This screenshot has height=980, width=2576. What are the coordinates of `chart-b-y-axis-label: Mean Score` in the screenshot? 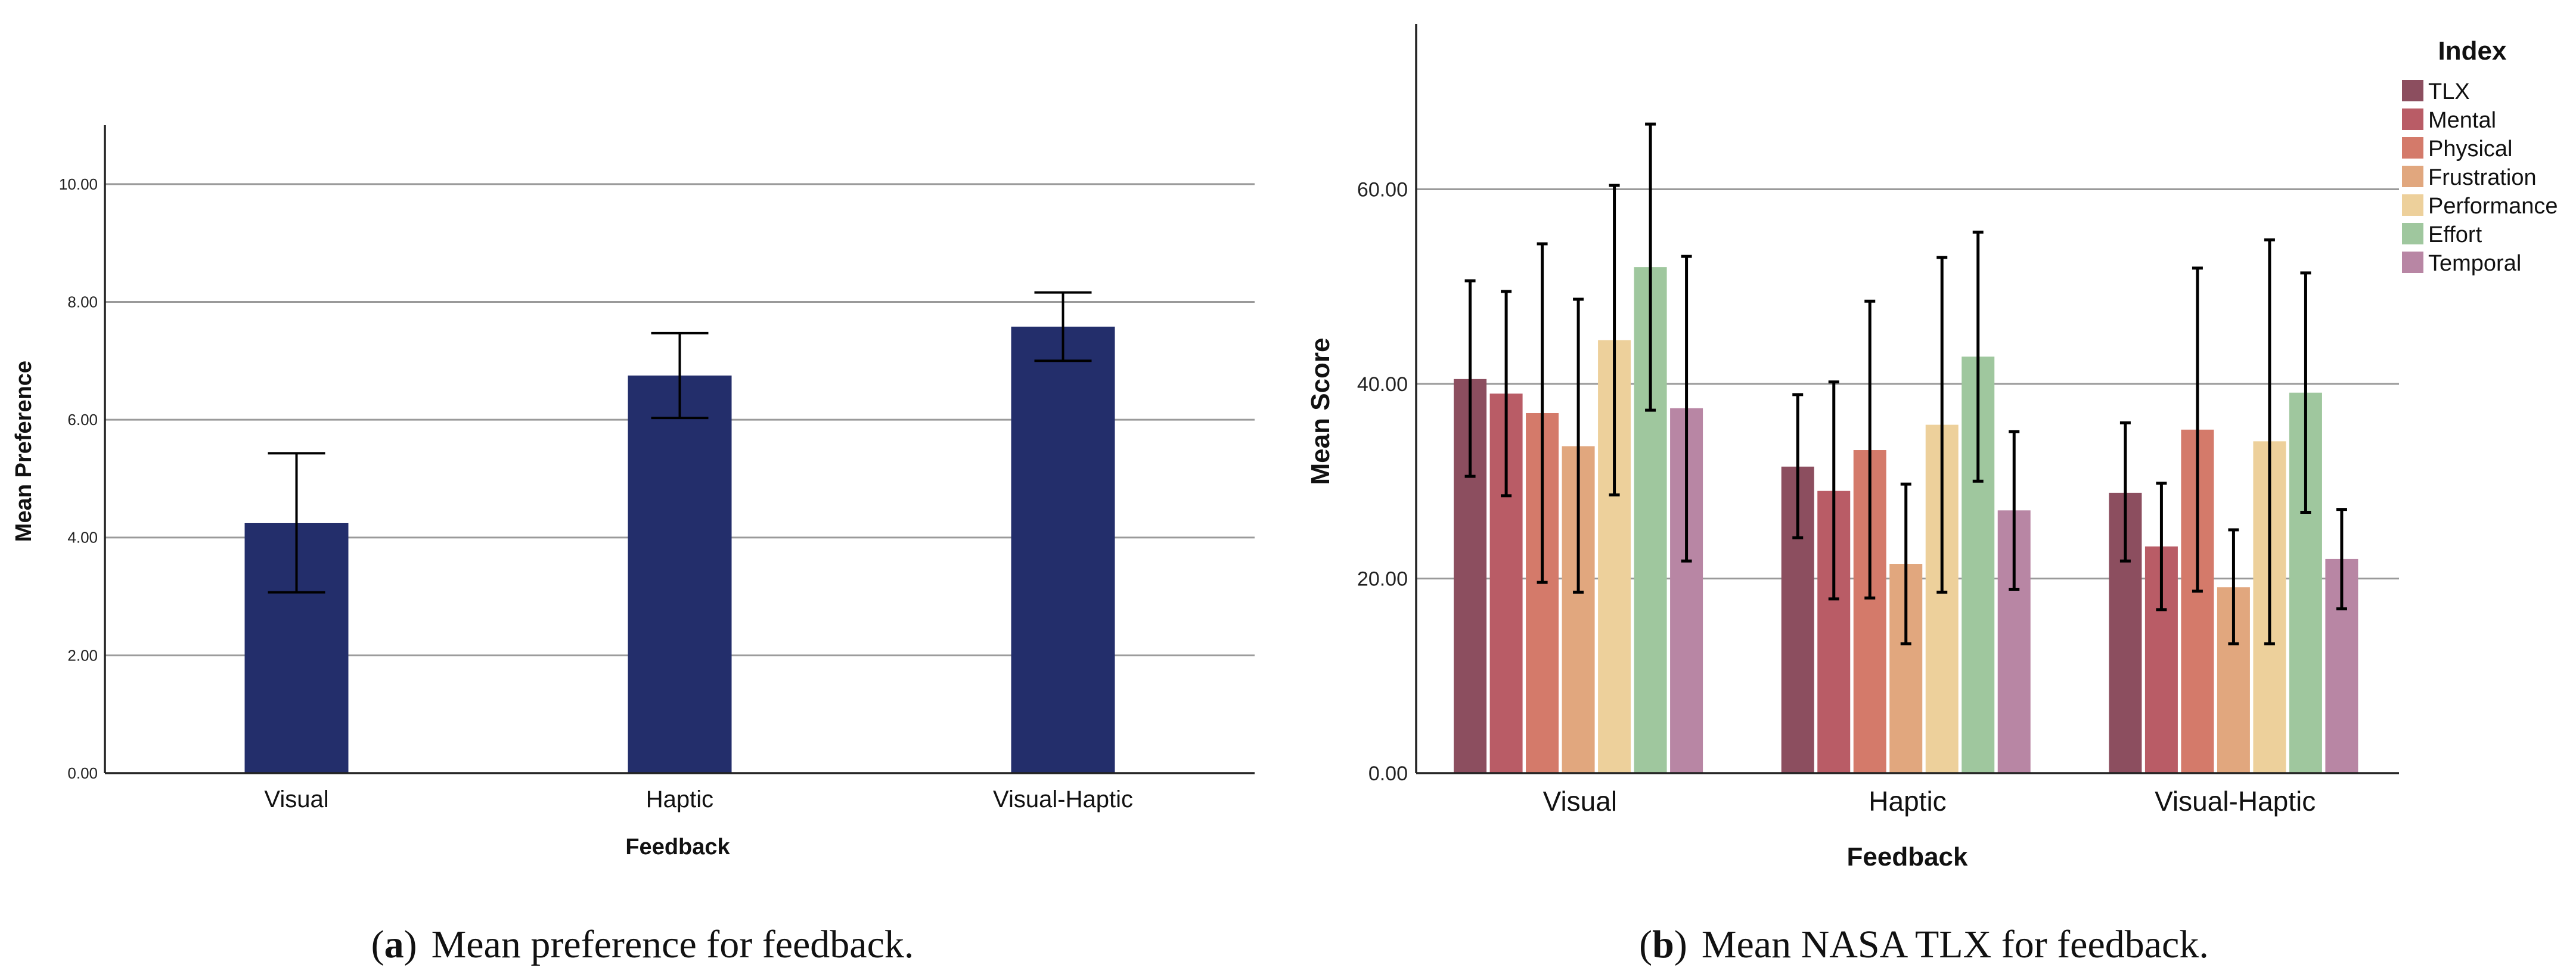 It's located at (1320, 411).